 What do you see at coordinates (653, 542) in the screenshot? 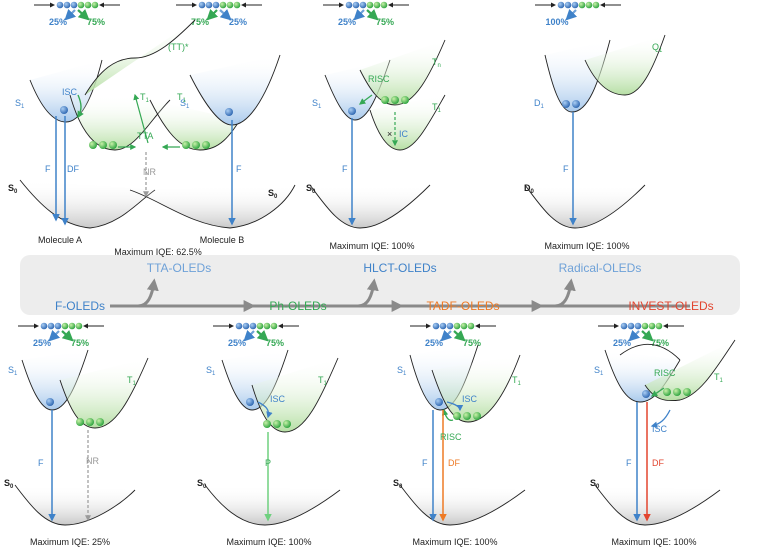
I see `iqe-invest: Maximum IQE: 100%` at bounding box center [653, 542].